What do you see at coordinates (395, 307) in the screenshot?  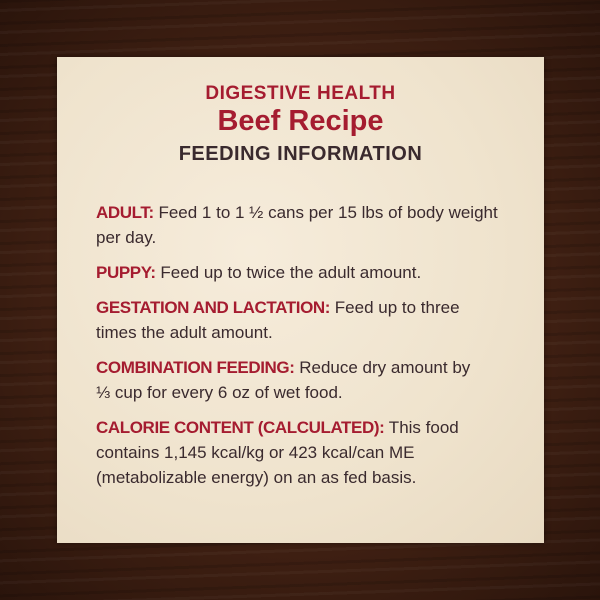 I see `guideline-text: Feed up to three` at bounding box center [395, 307].